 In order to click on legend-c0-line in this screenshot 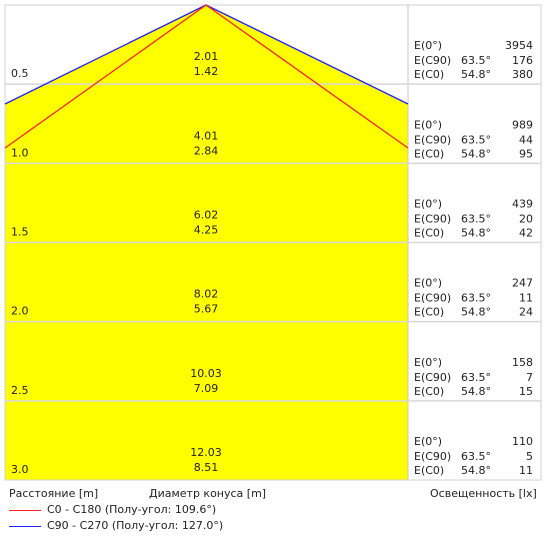, I will do `click(25, 510)`.